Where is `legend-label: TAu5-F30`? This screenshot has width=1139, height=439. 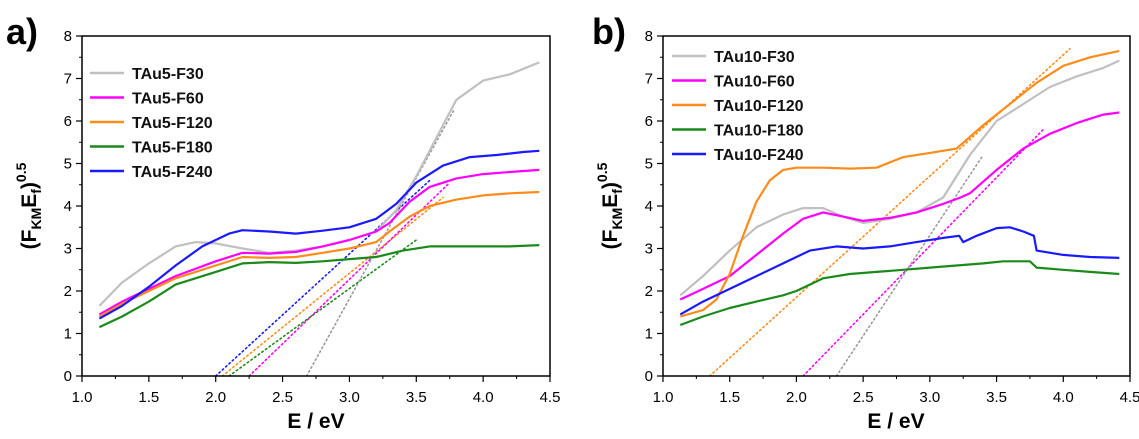 legend-label: TAu5-F30 is located at coordinates (168, 74).